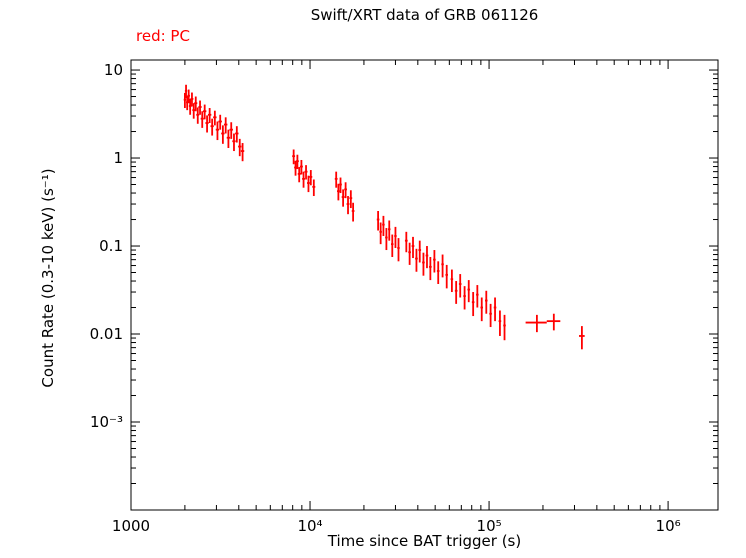  I want to click on chart-title: Swift/XRT data of GRB 061126, so click(424, 15).